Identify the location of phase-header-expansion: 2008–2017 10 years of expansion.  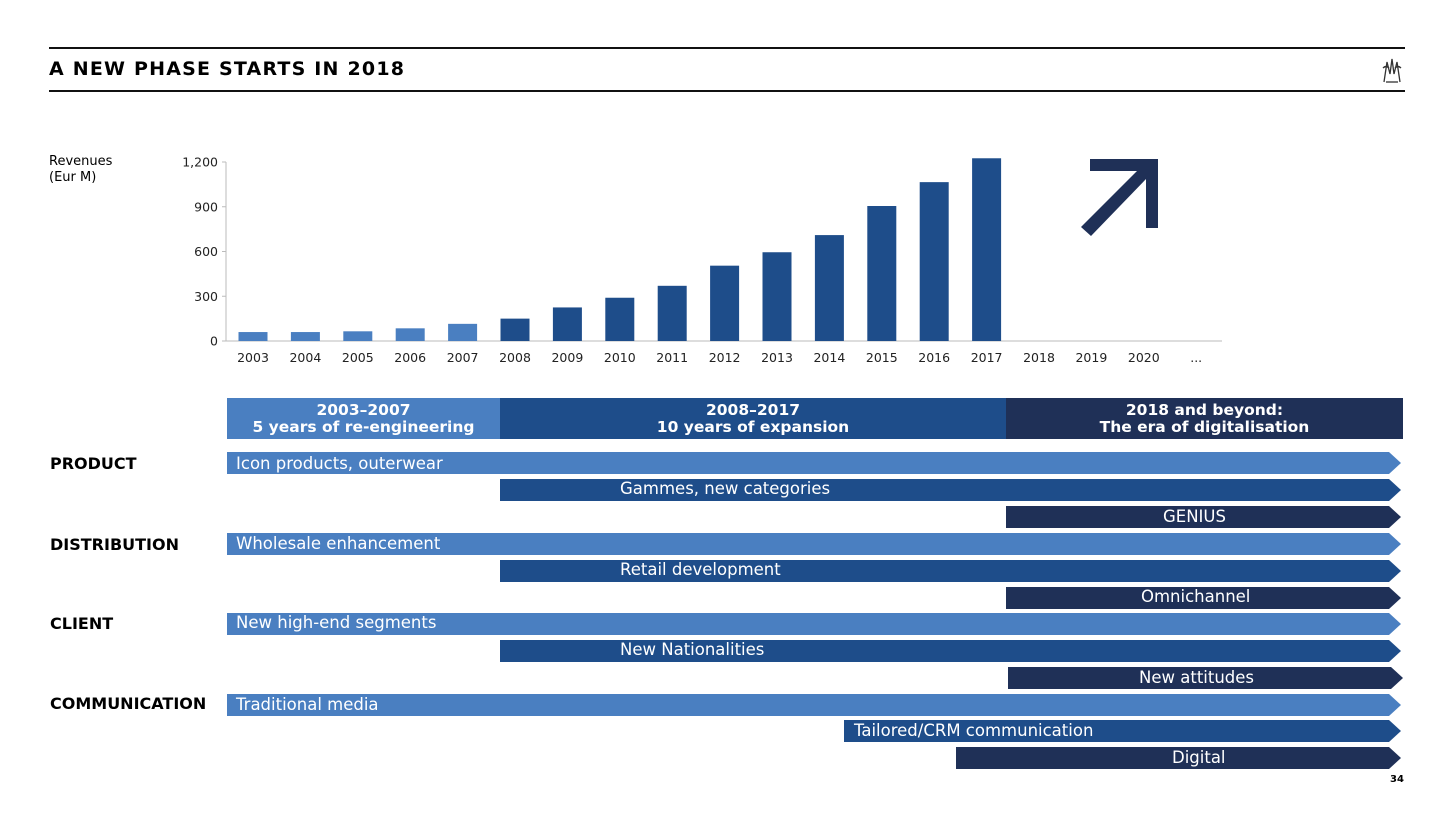
(753, 418).